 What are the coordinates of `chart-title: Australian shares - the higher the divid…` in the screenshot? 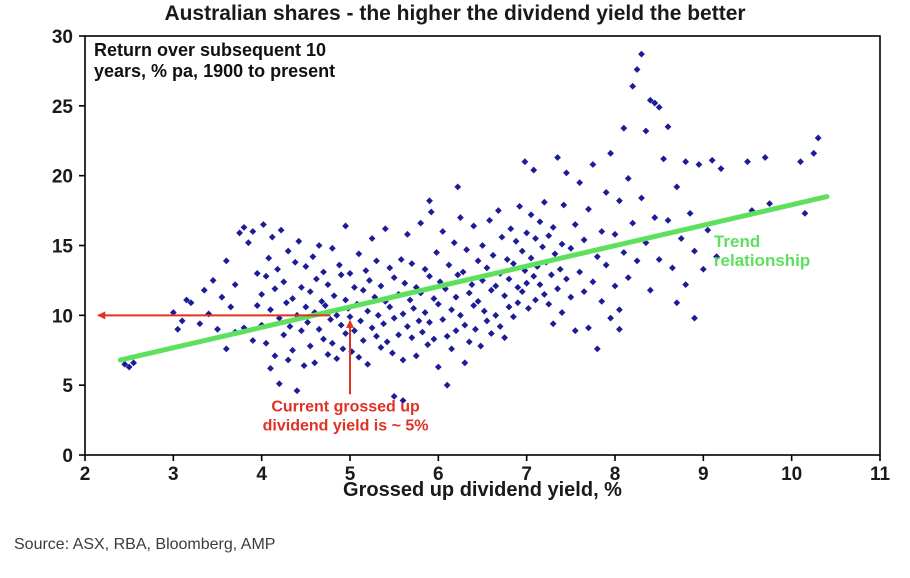 It's located at (455, 13).